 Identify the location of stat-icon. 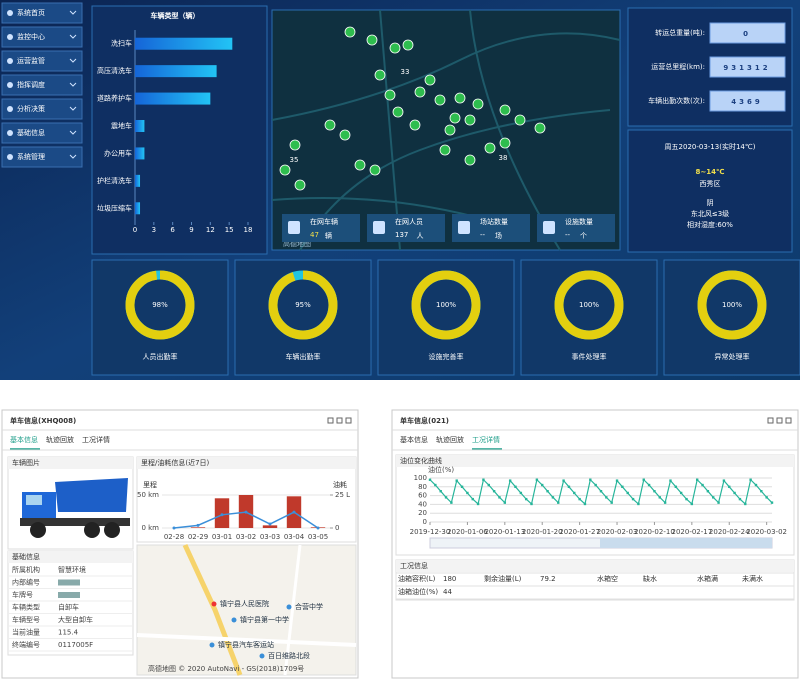
(294, 227).